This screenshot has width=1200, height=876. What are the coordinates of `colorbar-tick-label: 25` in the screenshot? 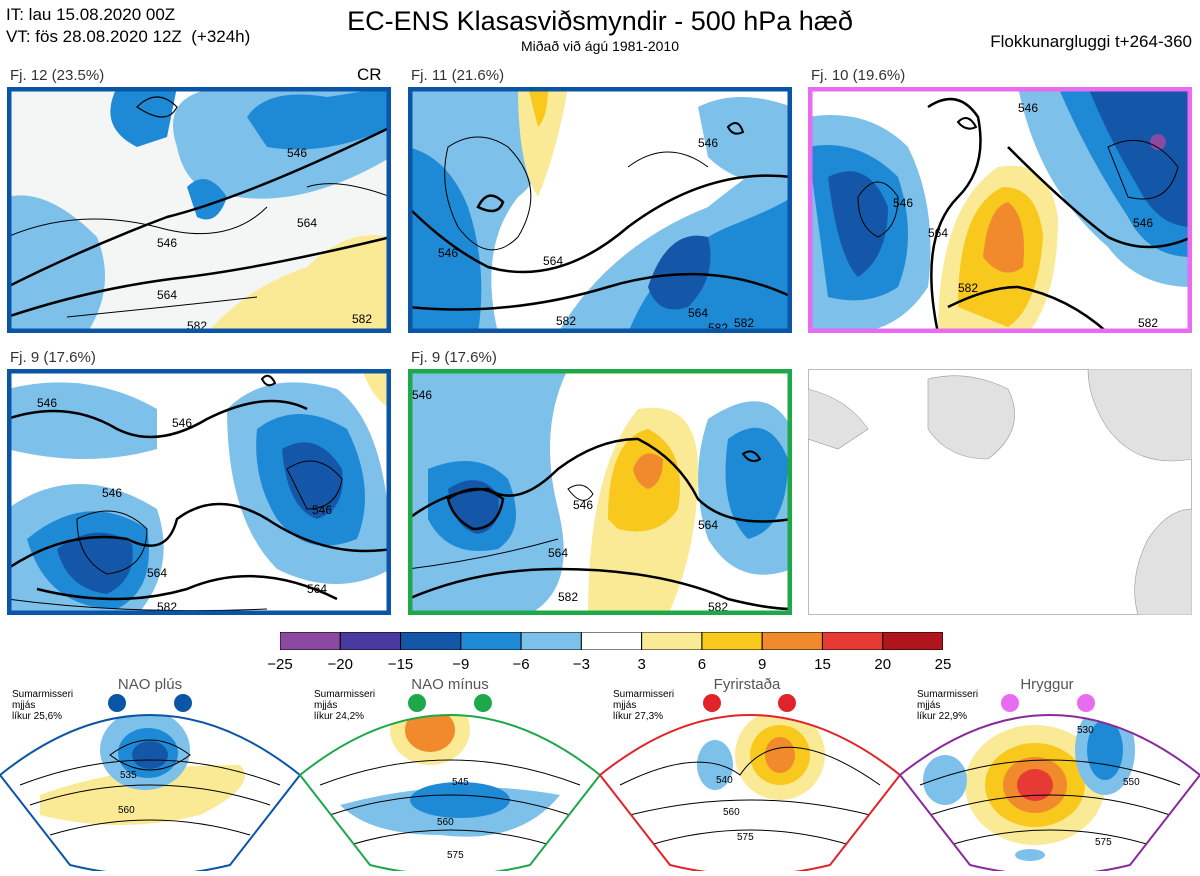 It's located at (943, 664).